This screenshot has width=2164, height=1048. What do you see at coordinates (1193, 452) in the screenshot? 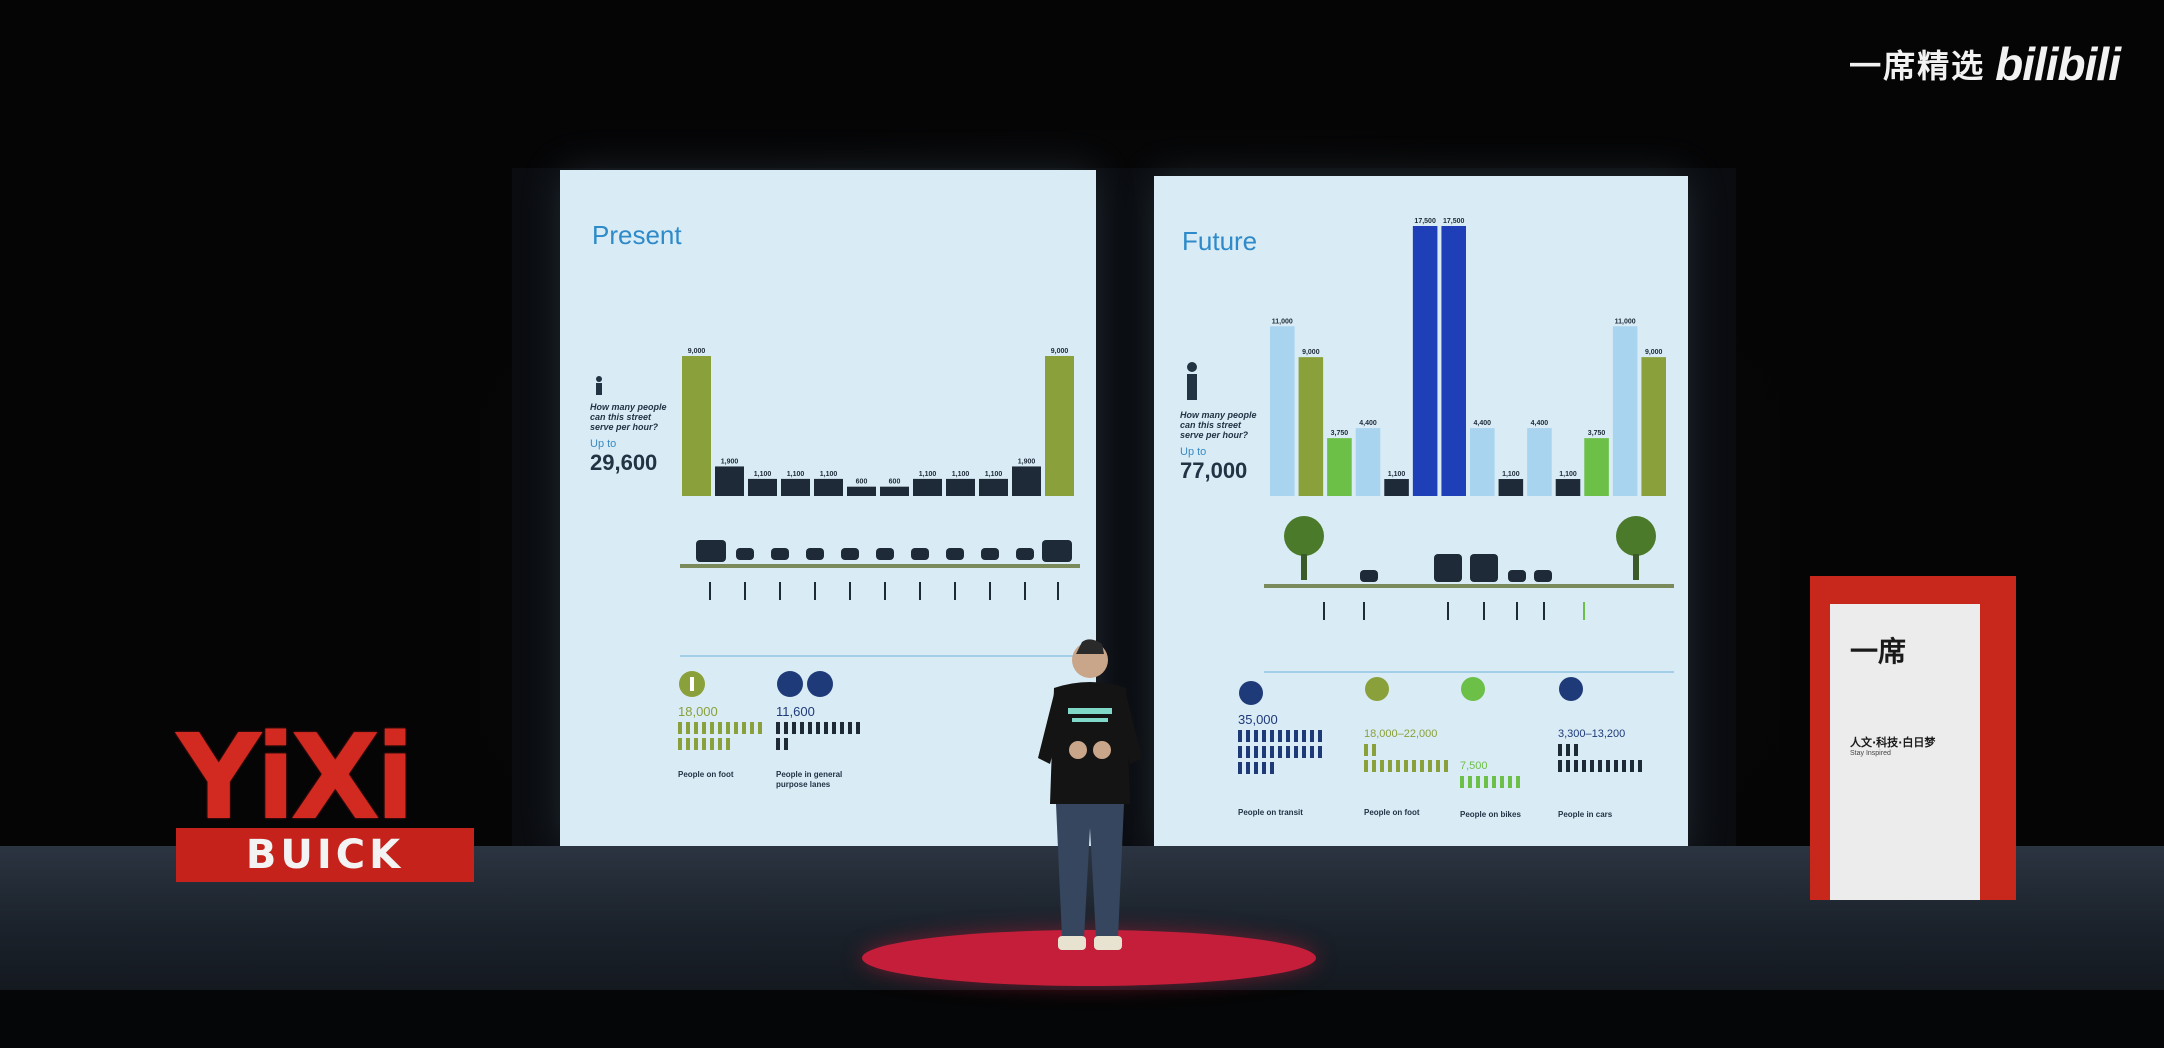
I see `slide-up-to: Up to` at bounding box center [1193, 452].